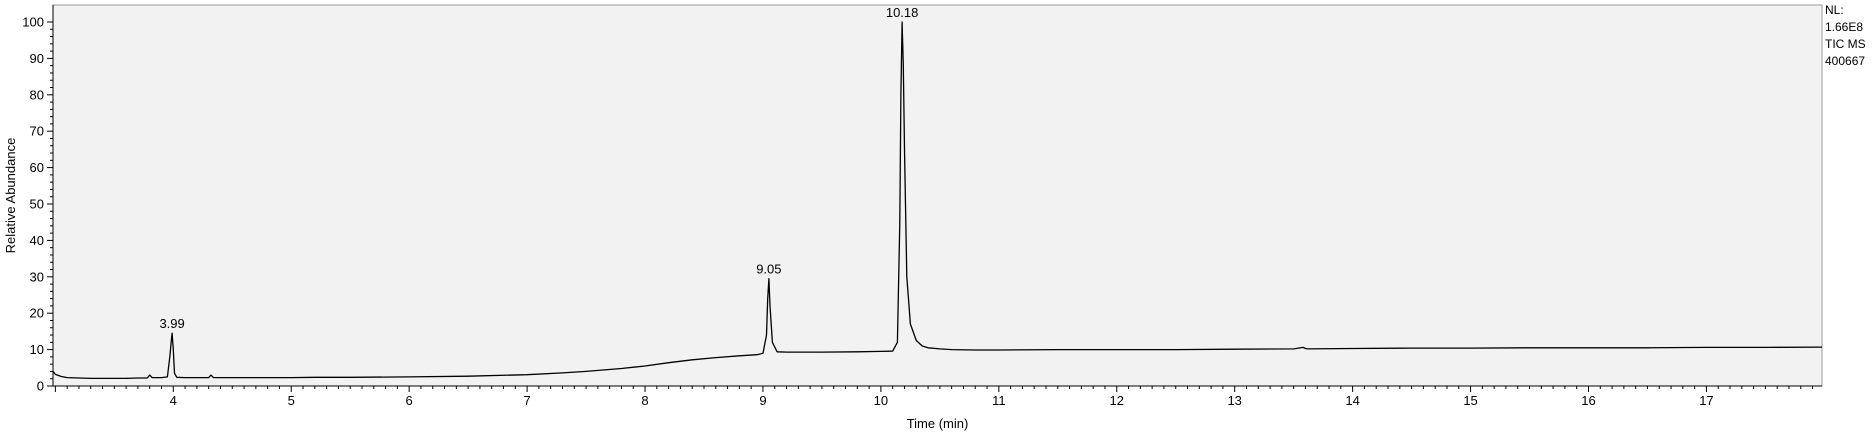 The height and width of the screenshot is (435, 1872). I want to click on x-axis-title: Time (min), so click(938, 423).